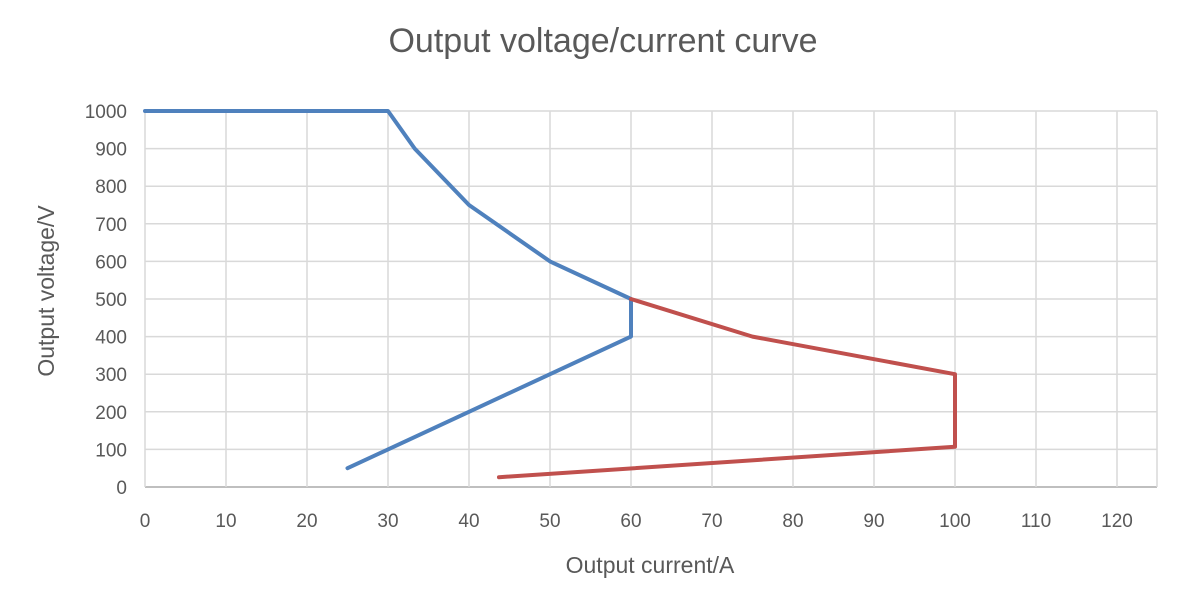  Describe the element at coordinates (1036, 521) in the screenshot. I see `x-tick-label: 110` at that location.